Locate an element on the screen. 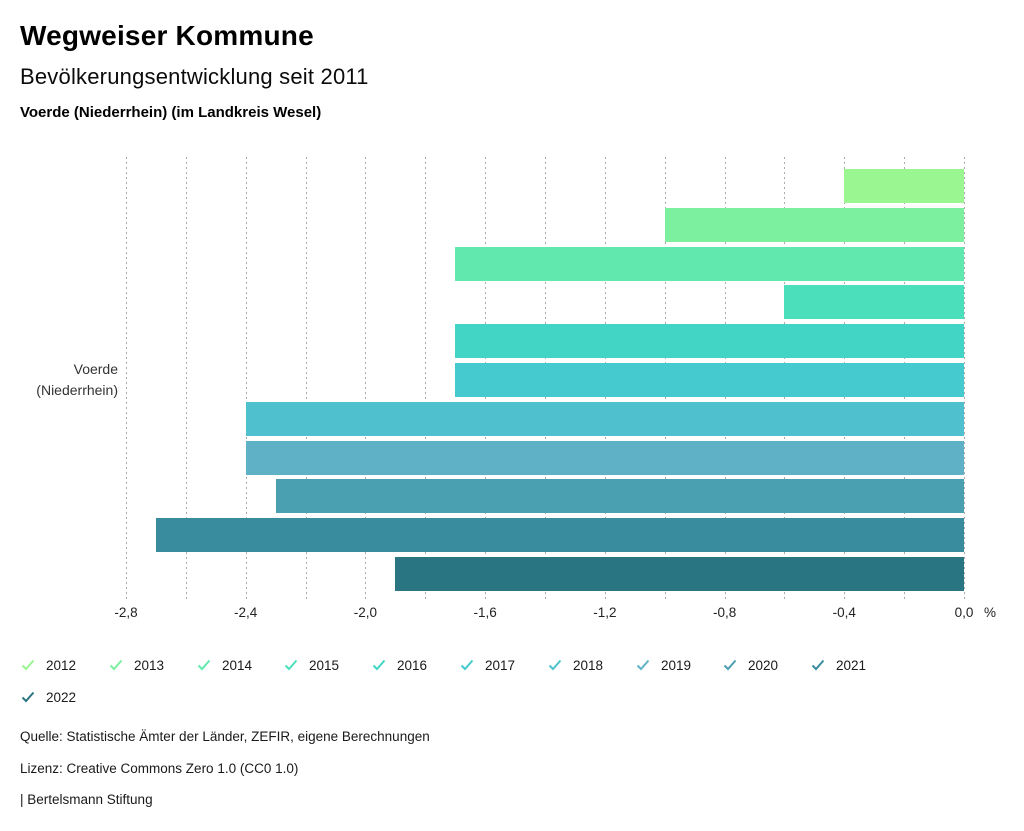 The width and height of the screenshot is (1024, 831). legend-label: 2014 is located at coordinates (237, 665).